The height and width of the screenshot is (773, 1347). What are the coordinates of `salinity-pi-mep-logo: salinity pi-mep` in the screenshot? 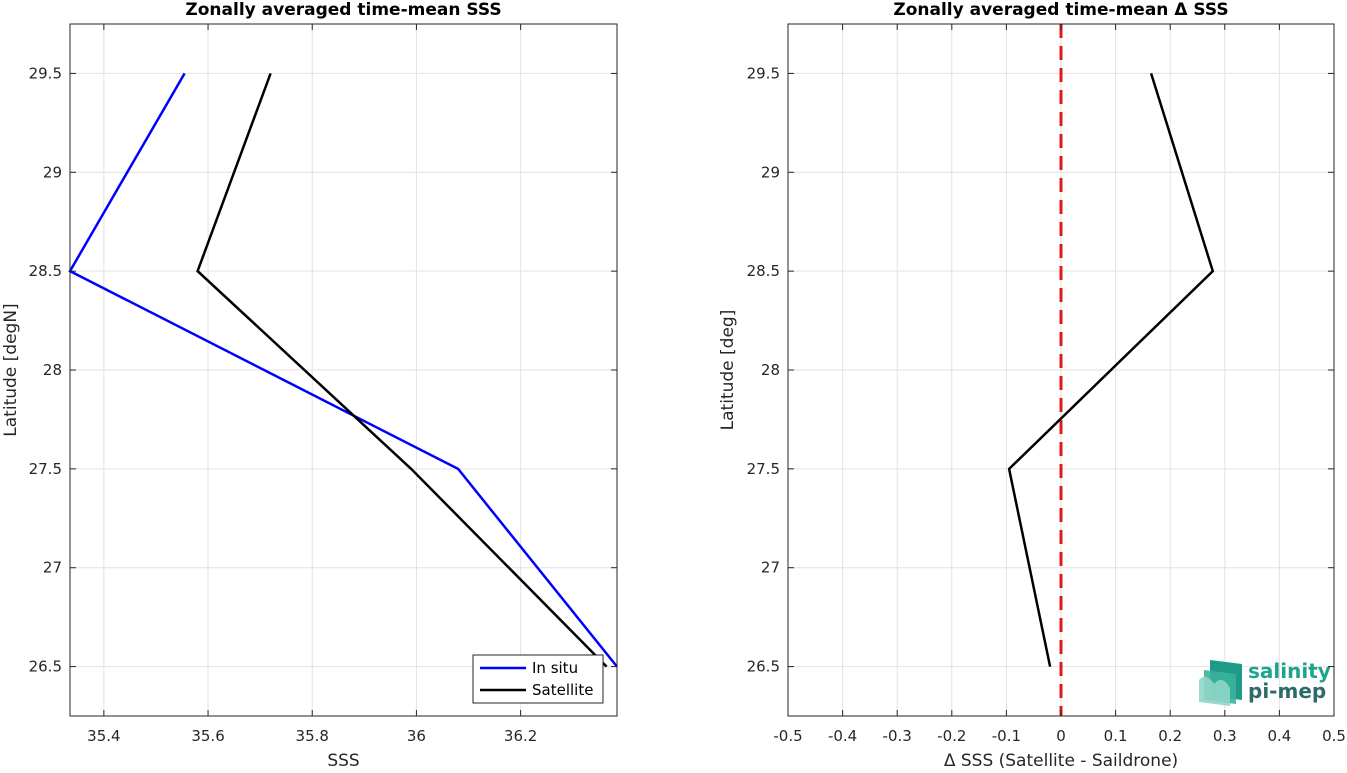 It's located at (1265, 682).